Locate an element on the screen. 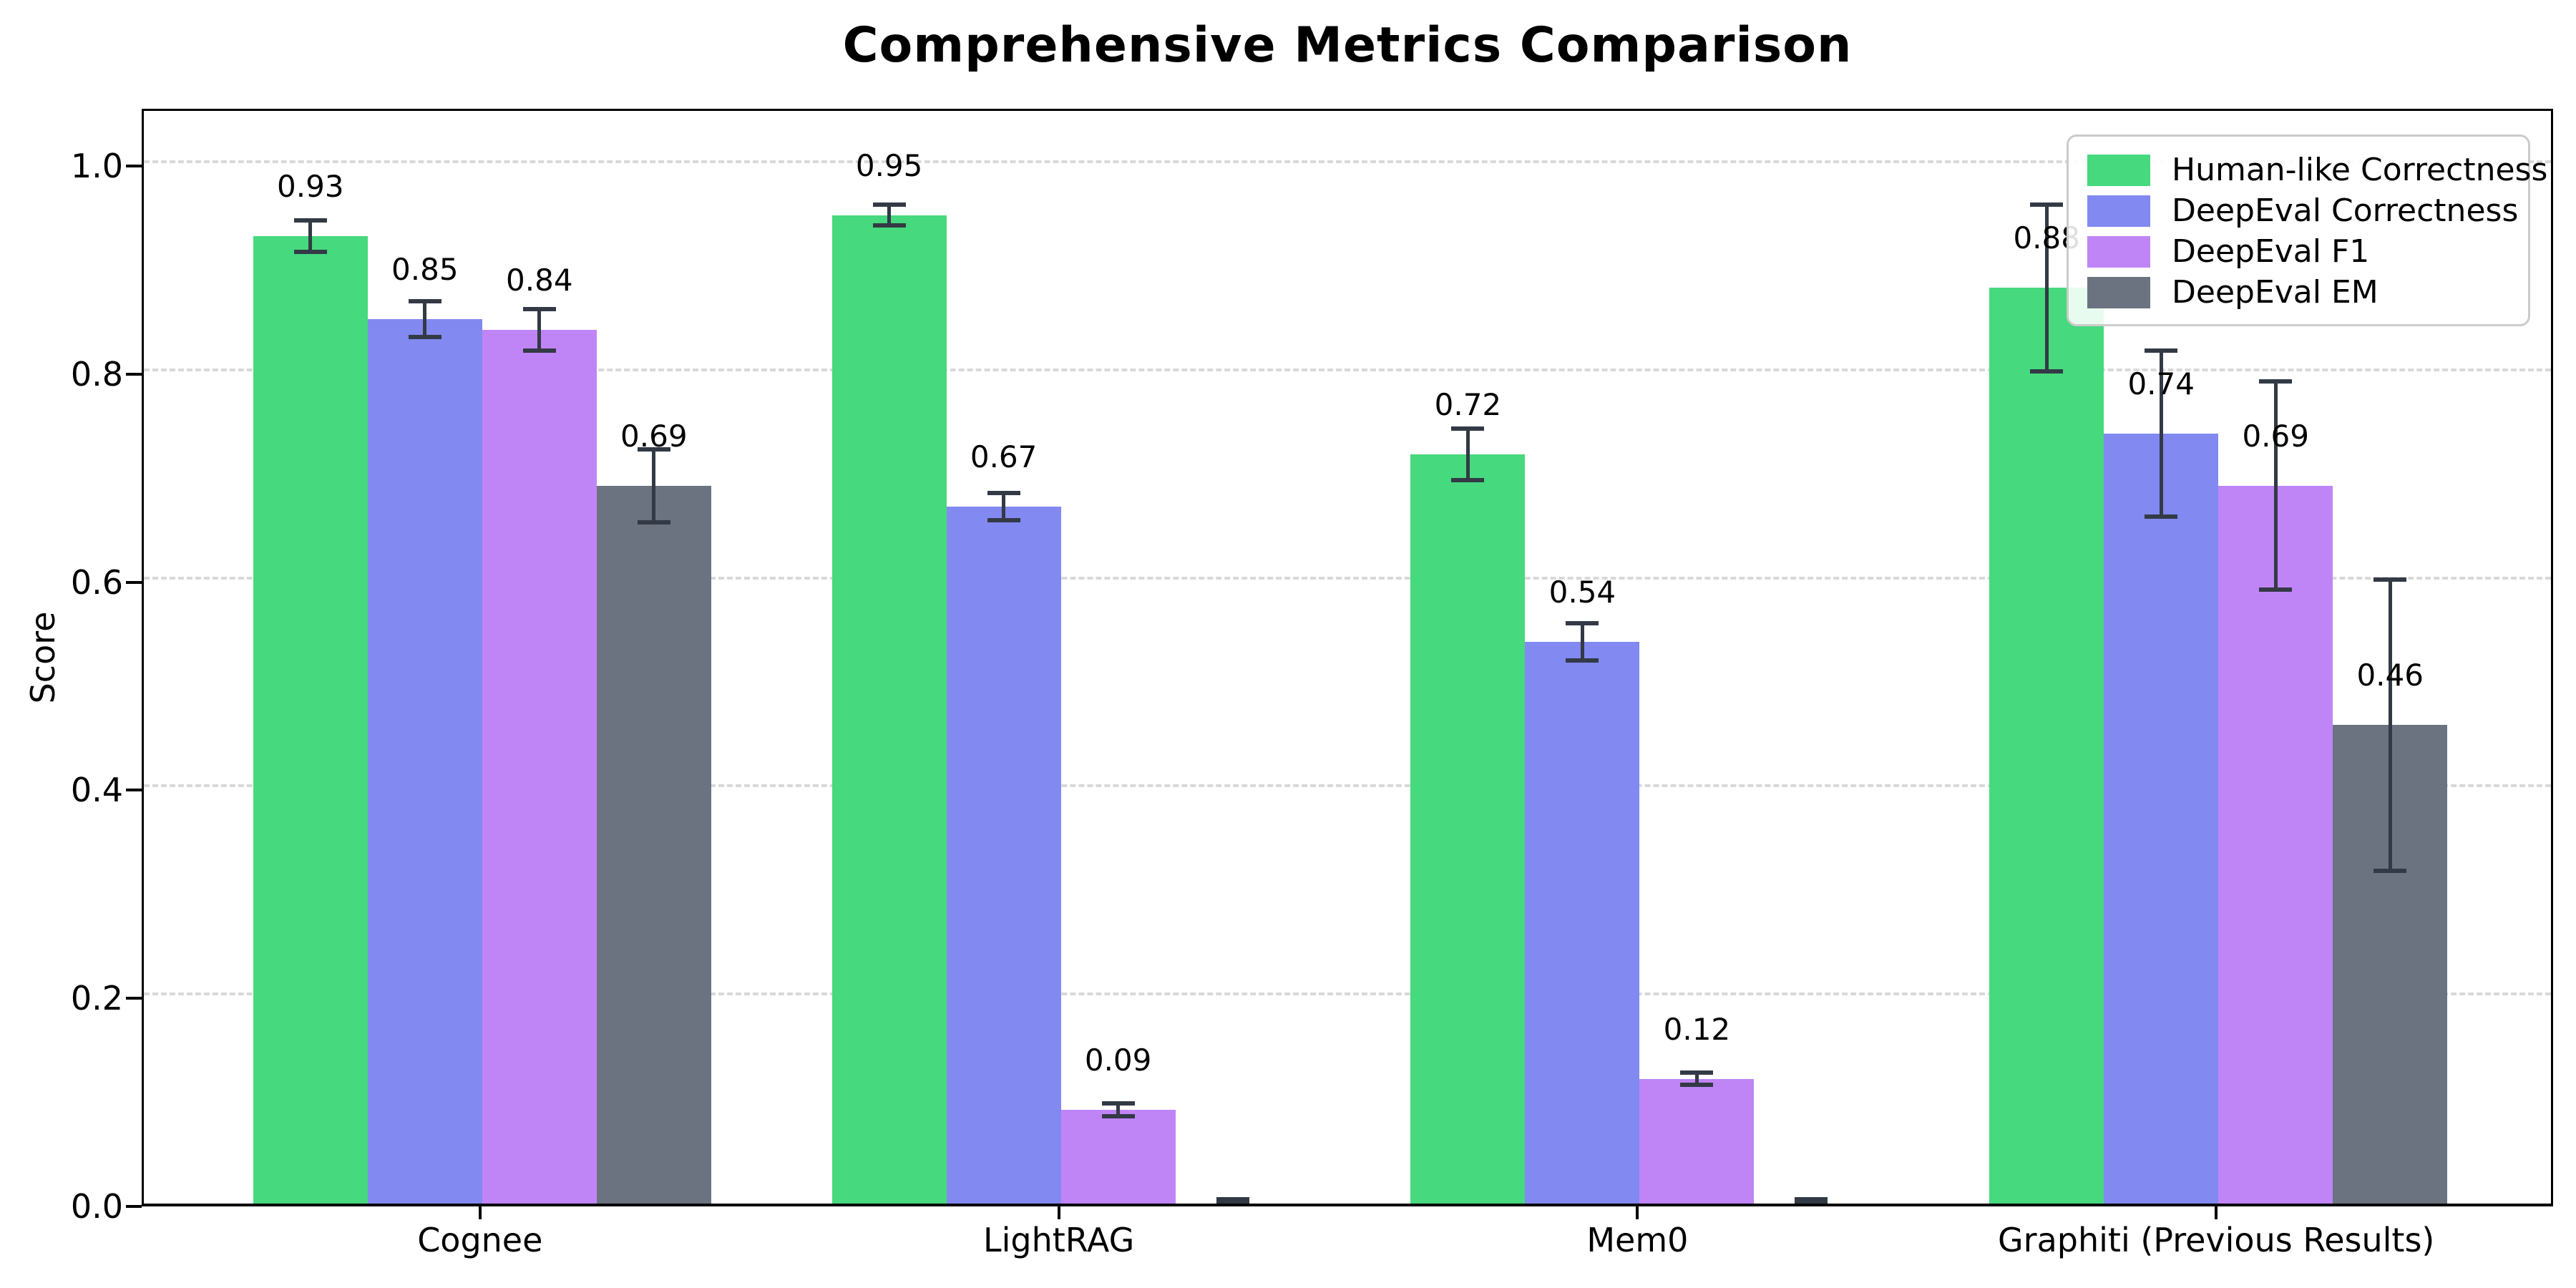  bar-cell: 0.74 is located at coordinates (2161, 657).